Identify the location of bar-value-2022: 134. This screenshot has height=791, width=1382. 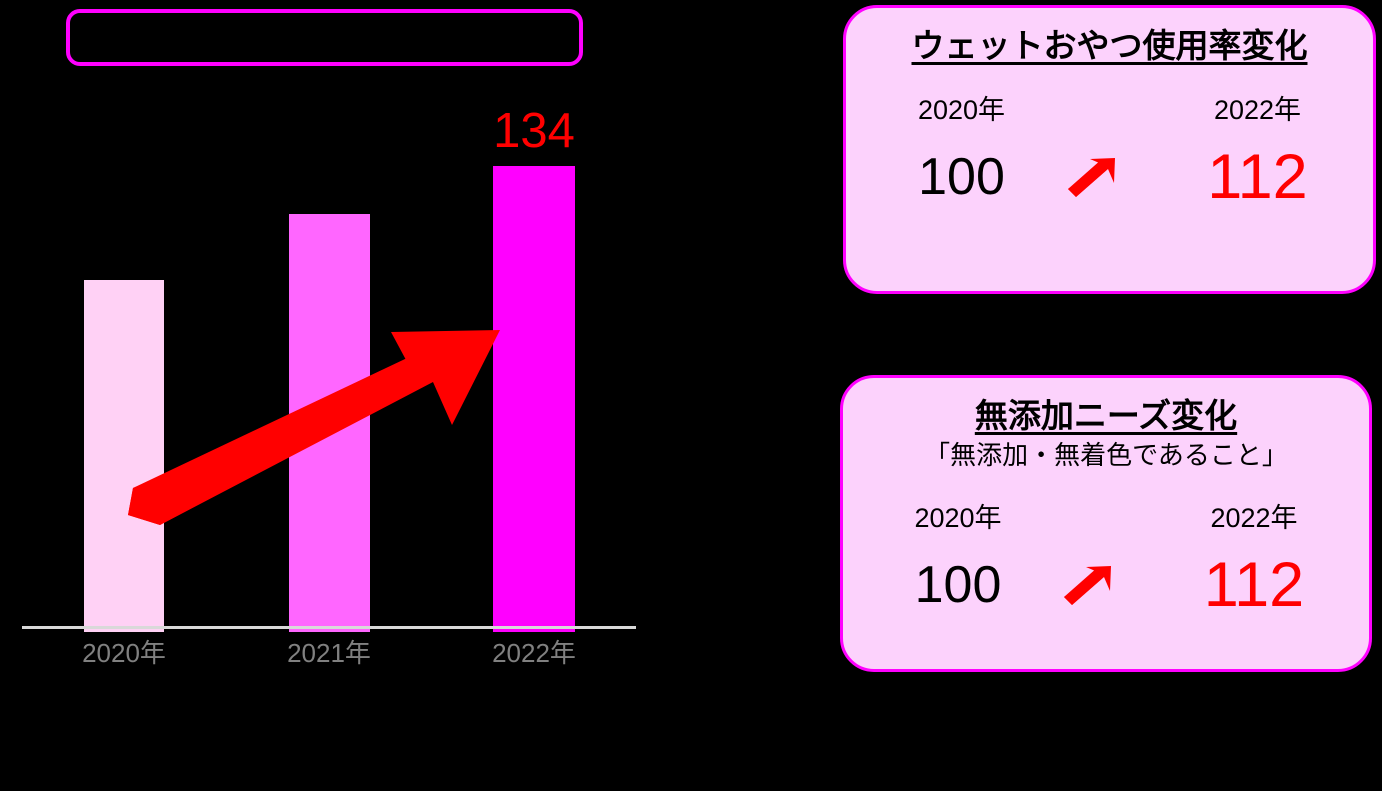
(534, 131).